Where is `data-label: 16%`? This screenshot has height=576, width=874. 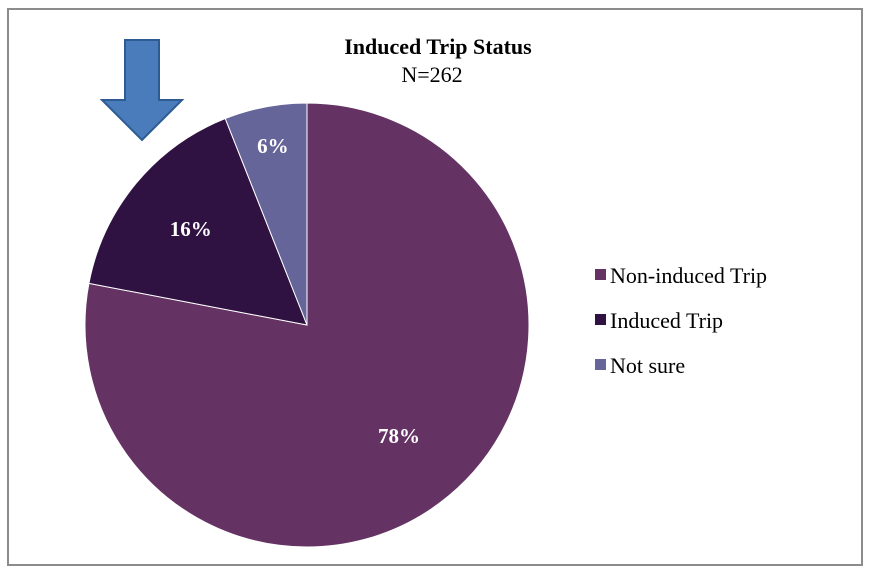 data-label: 16% is located at coordinates (191, 229).